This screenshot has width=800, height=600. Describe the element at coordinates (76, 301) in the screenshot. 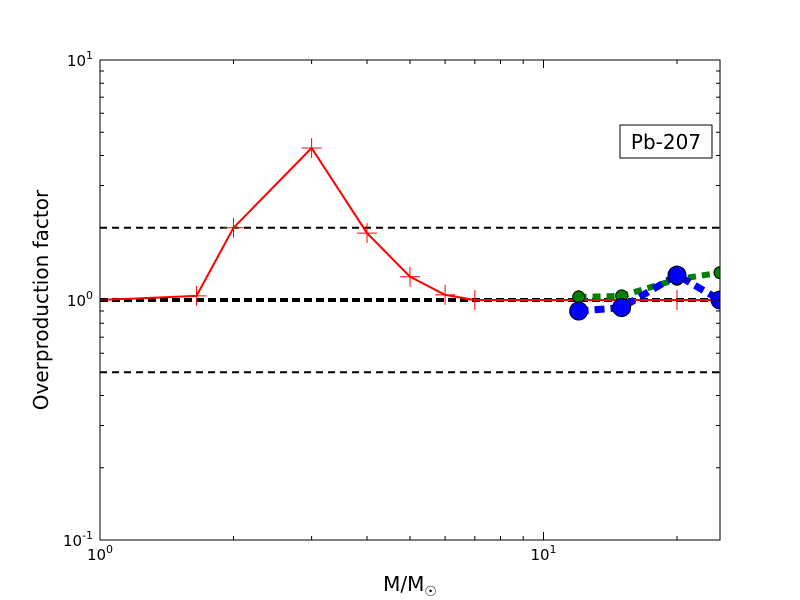

I see `y-tick-label-1-base: 10` at that location.